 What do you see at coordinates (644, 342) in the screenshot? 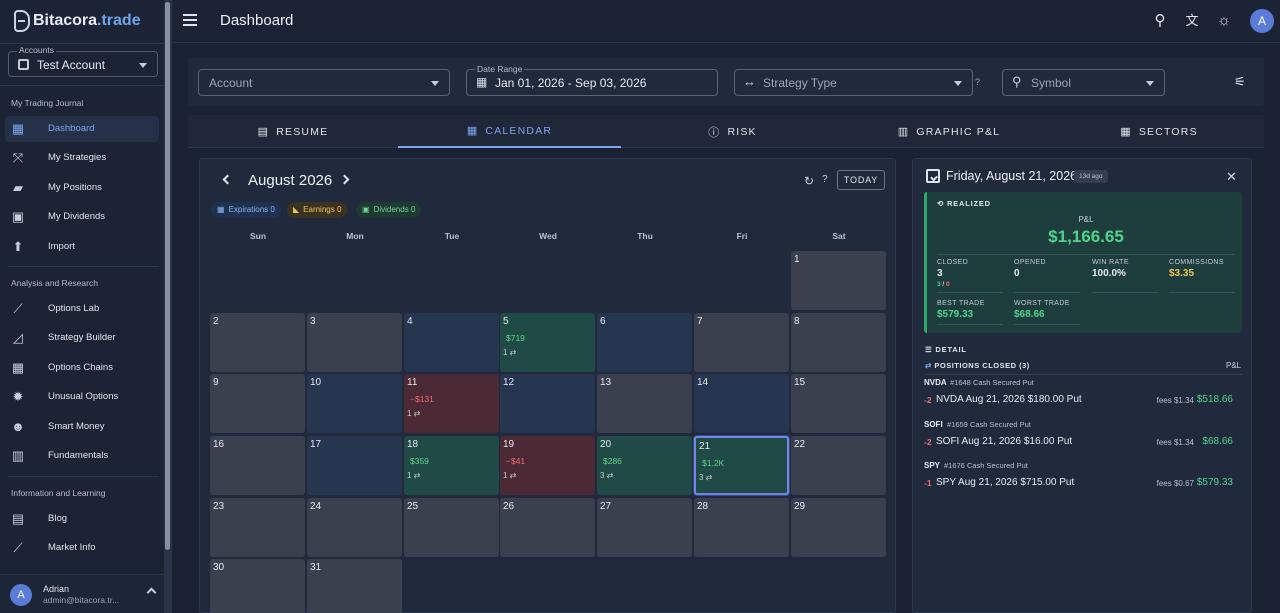
I see `calendar-day-cell: 6` at bounding box center [644, 342].